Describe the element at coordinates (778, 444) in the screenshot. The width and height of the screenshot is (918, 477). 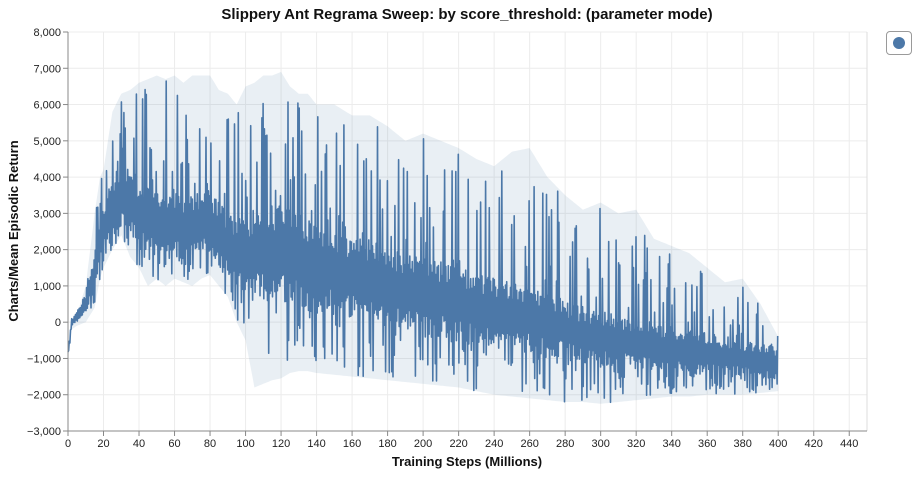
I see `x-tick-label: 400` at that location.